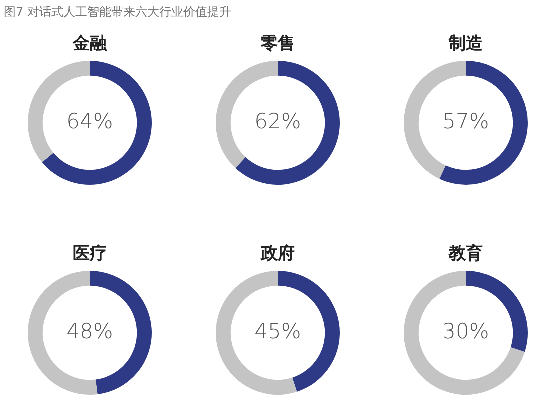  What do you see at coordinates (466, 254) in the screenshot?
I see `chart-title: 教育` at bounding box center [466, 254].